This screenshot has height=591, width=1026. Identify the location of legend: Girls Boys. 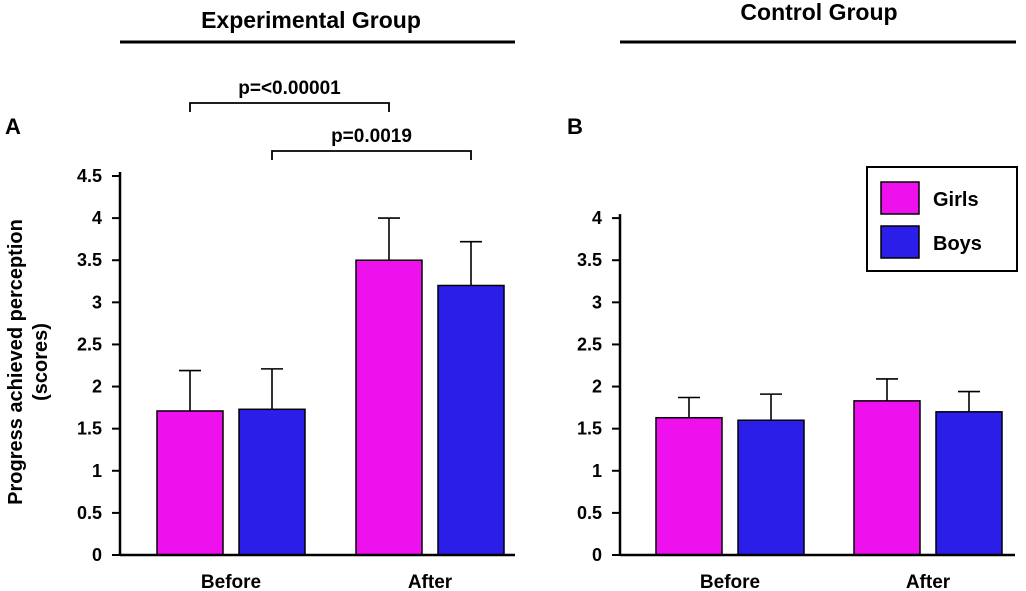
(942, 219).